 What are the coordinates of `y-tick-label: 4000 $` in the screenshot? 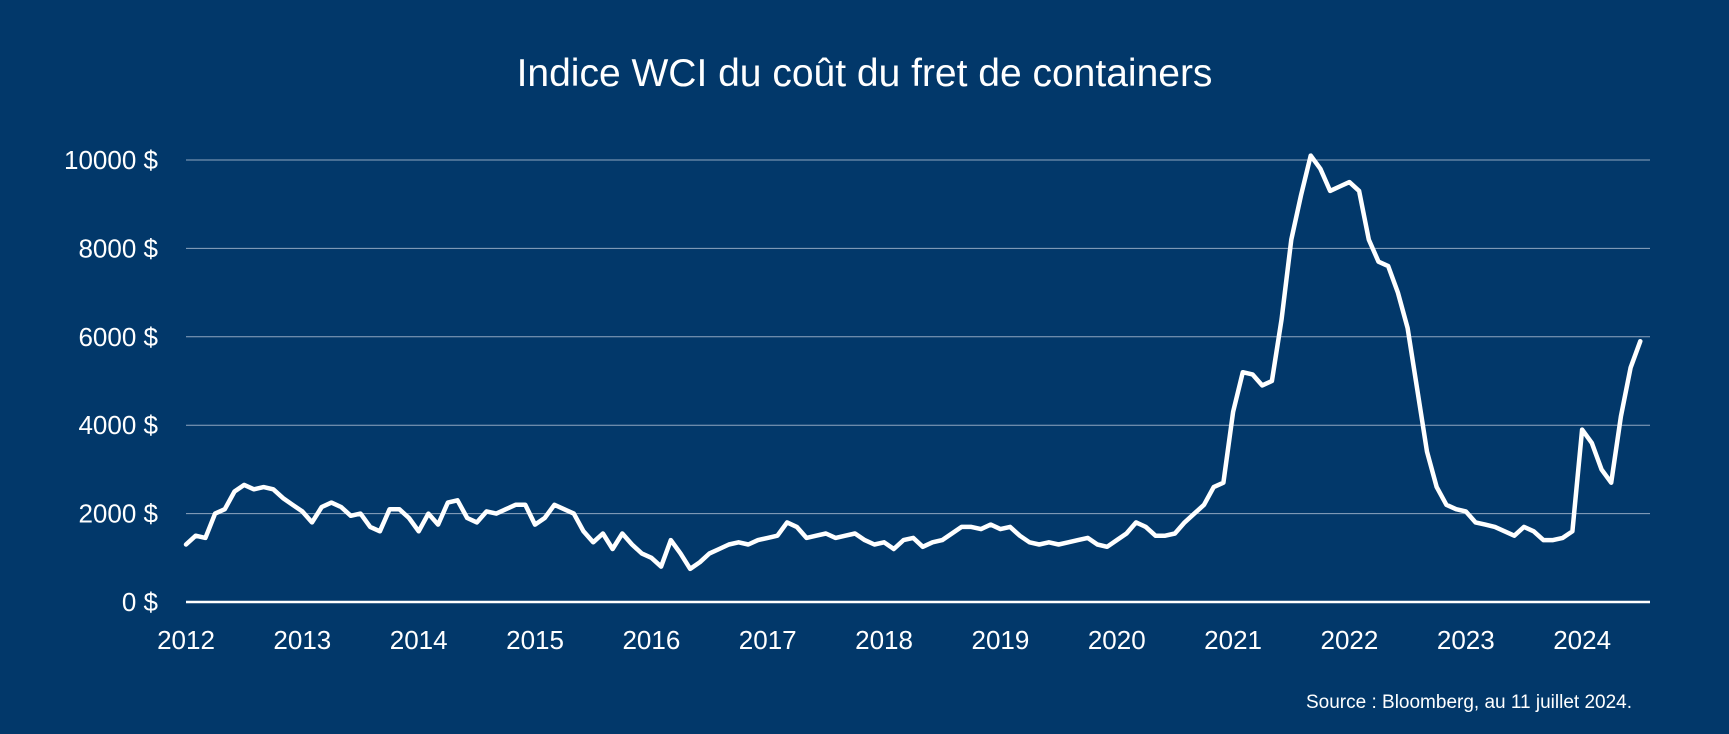 It's located at (118, 425).